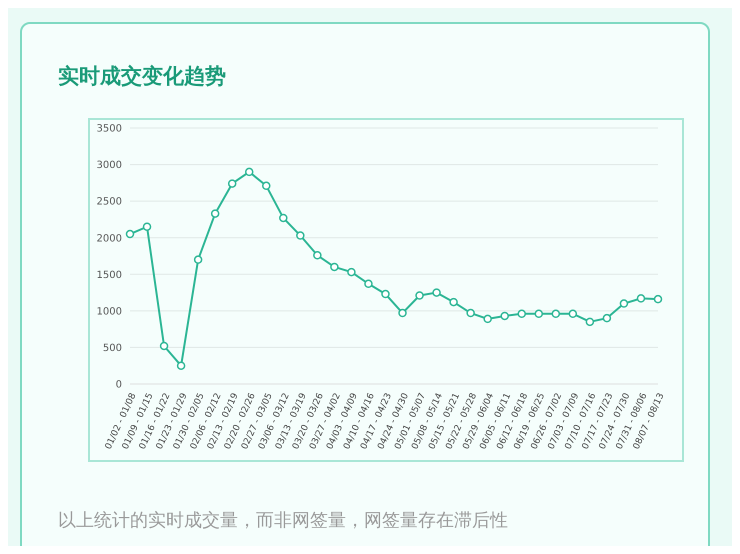 The height and width of the screenshot is (554, 740). Describe the element at coordinates (109, 275) in the screenshot. I see `y-tick-label: 1500` at that location.